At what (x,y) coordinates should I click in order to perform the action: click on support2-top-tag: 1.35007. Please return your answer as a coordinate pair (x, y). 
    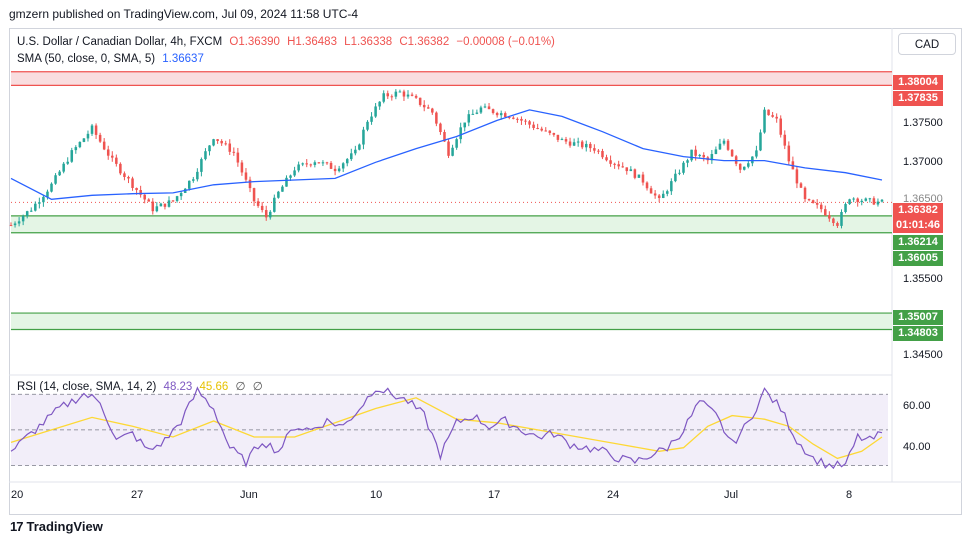
    Looking at the image, I should click on (918, 317).